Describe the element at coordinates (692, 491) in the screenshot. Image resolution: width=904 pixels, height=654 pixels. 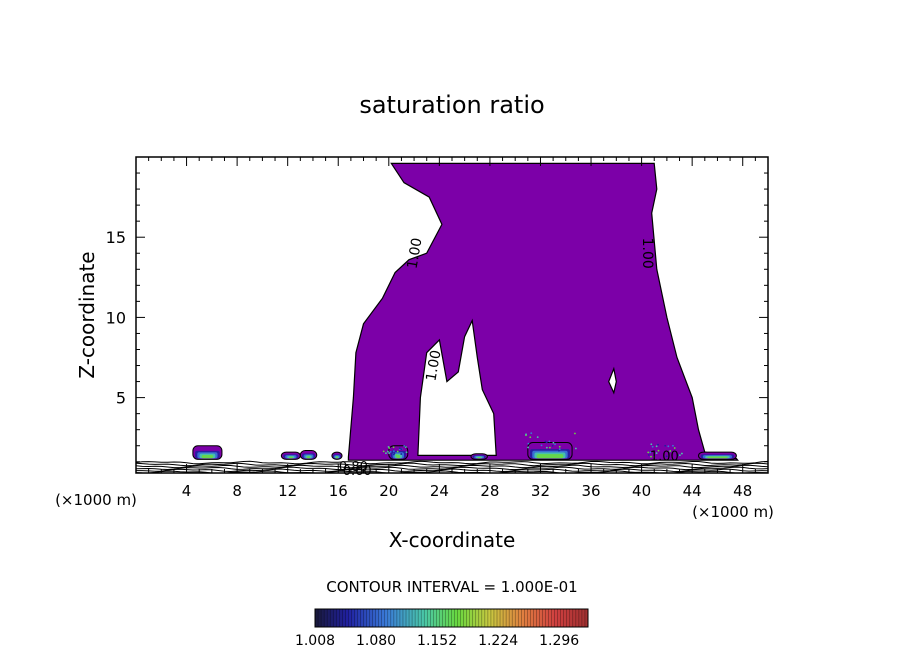
I see `x-tick-label: 44` at that location.